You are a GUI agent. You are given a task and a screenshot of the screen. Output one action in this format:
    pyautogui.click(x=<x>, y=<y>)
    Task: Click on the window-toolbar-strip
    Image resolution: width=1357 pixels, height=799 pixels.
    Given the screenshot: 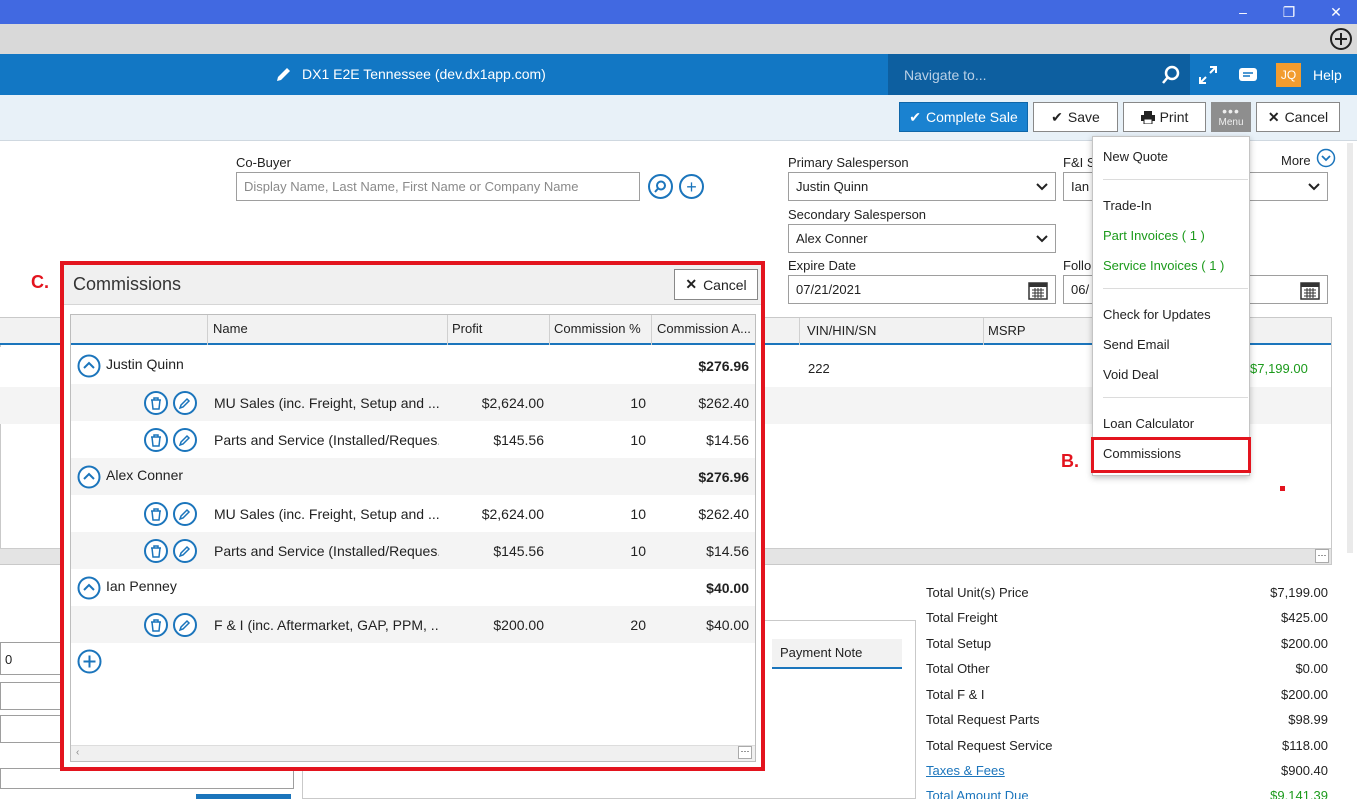 What is the action you would take?
    pyautogui.click(x=678, y=39)
    